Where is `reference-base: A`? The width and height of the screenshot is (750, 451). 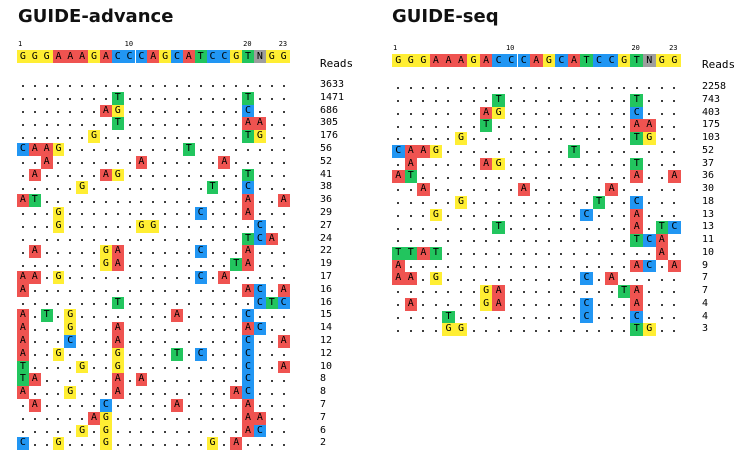 reference-base: A is located at coordinates (188, 56).